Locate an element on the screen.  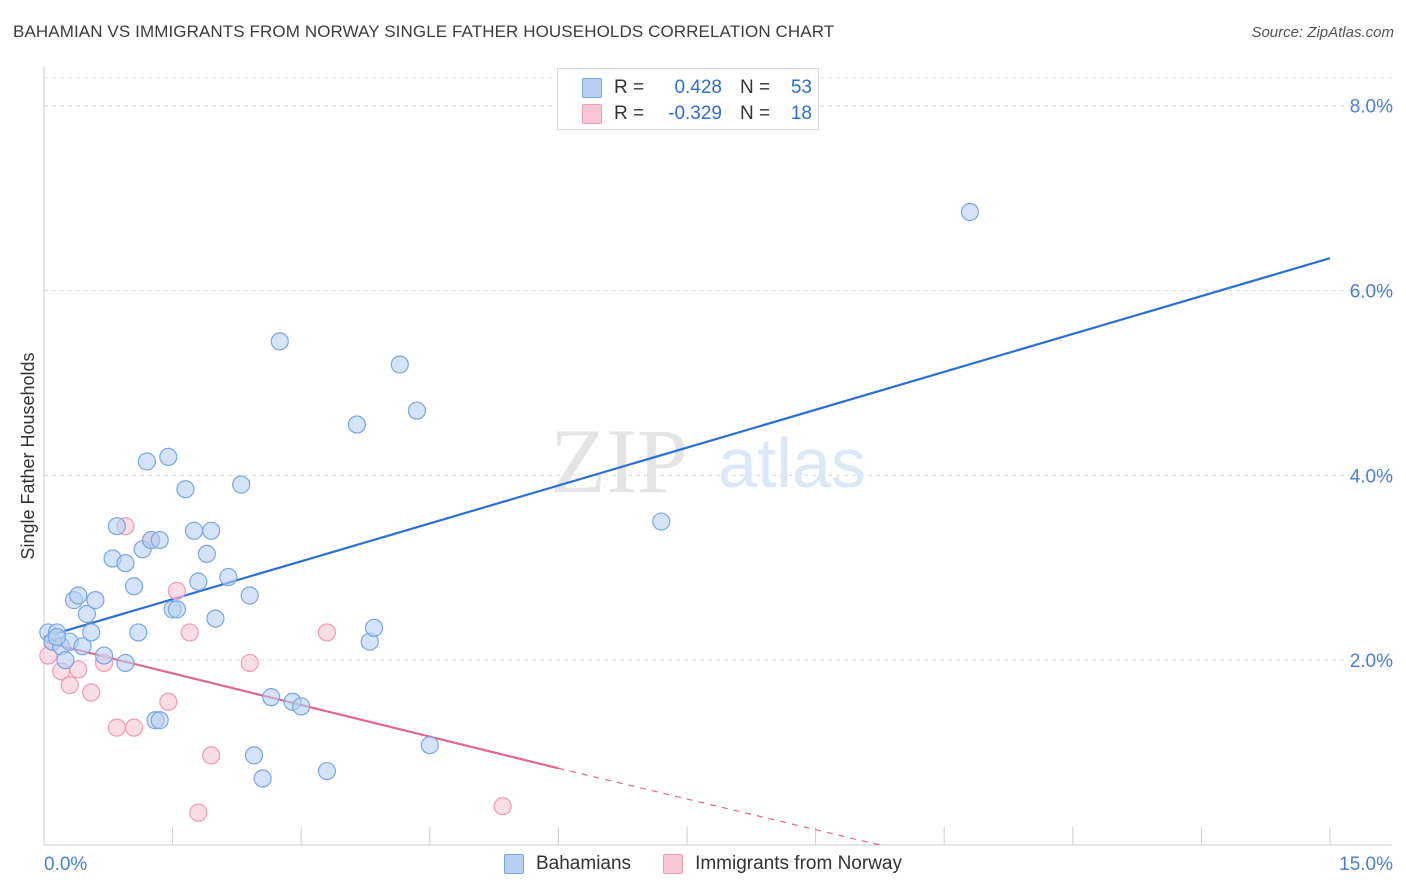
legend-item-norway: Immigrants from Norway is located at coordinates (782, 864).